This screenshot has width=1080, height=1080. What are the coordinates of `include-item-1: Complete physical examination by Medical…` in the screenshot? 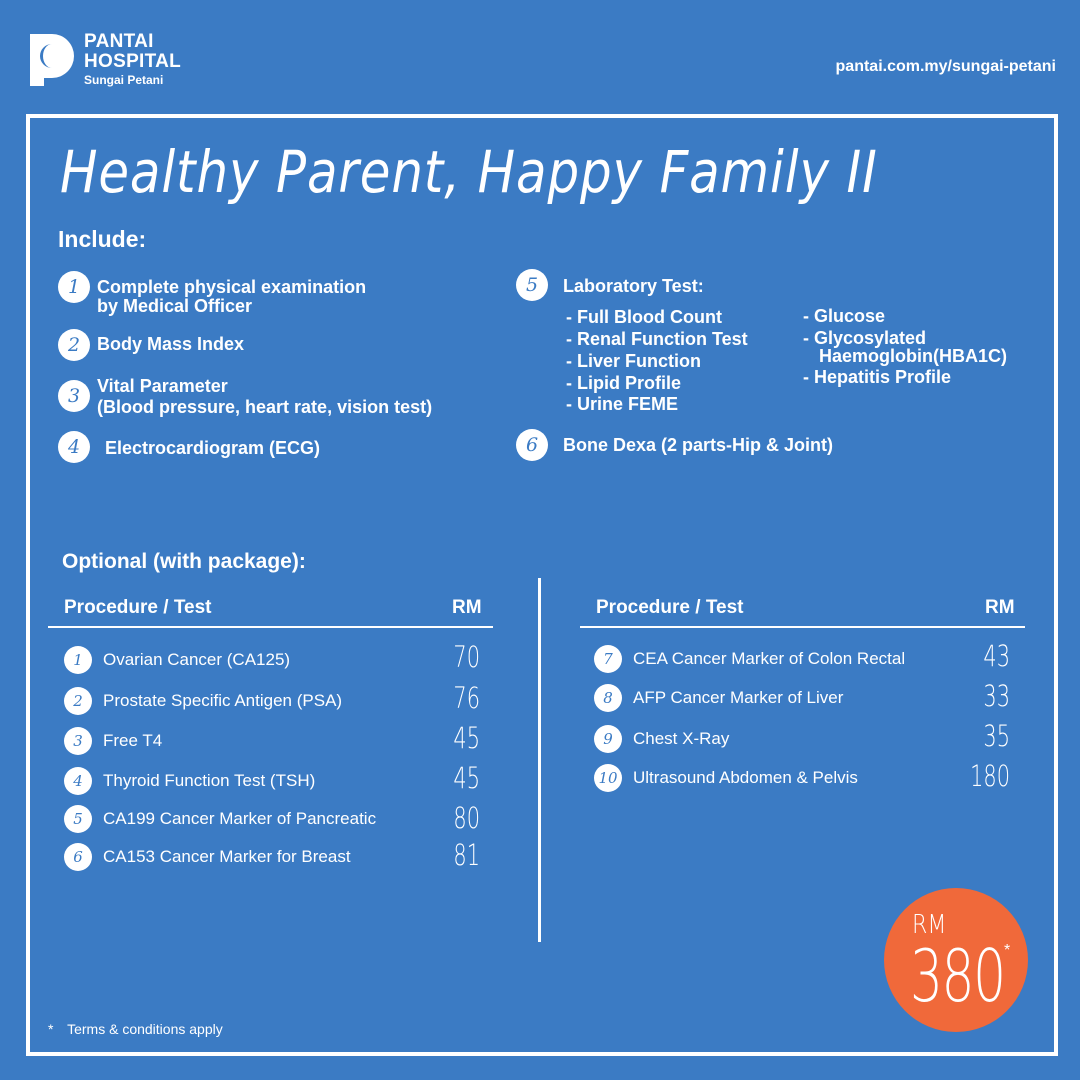 It's located at (231, 297).